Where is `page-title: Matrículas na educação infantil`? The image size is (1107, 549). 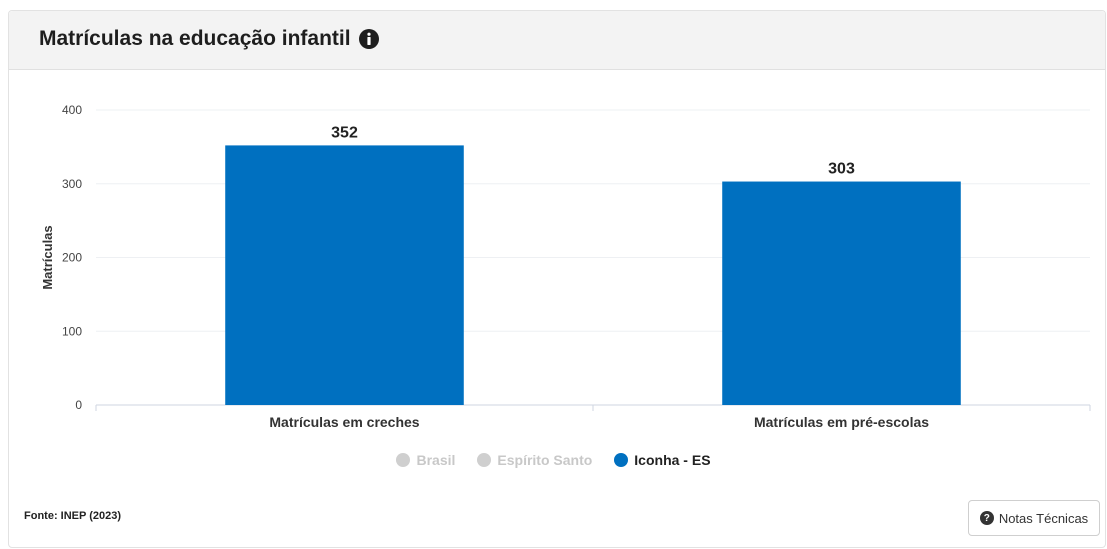
page-title: Matrículas na educação infantil is located at coordinates (195, 38).